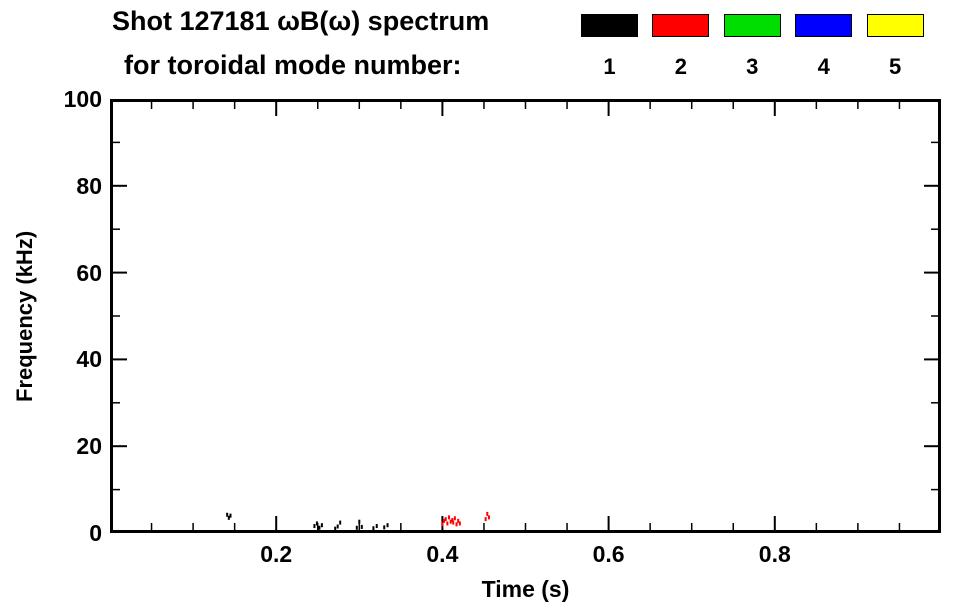  What do you see at coordinates (89, 446) in the screenshot?
I see `y-tick-label-20: 20` at bounding box center [89, 446].